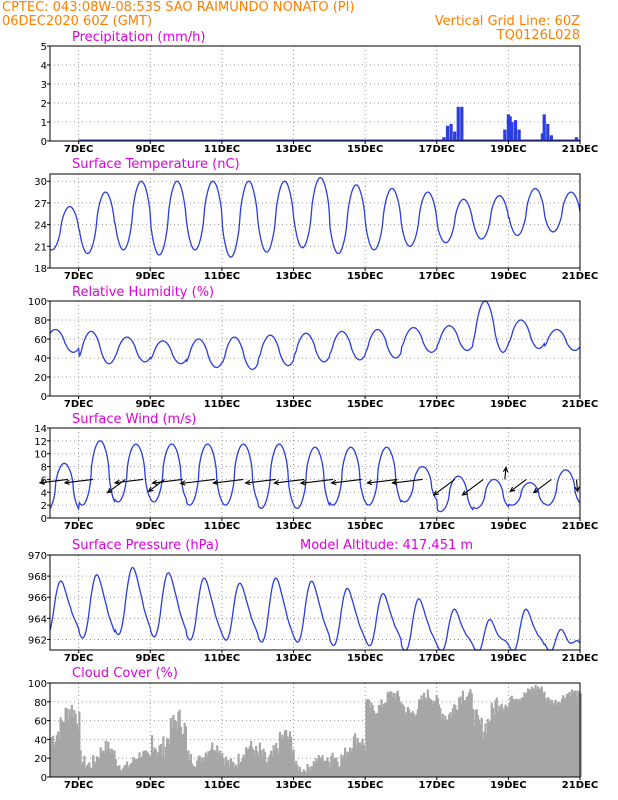 The image size is (618, 800). I want to click on y-tick-label: 5, so click(44, 47).